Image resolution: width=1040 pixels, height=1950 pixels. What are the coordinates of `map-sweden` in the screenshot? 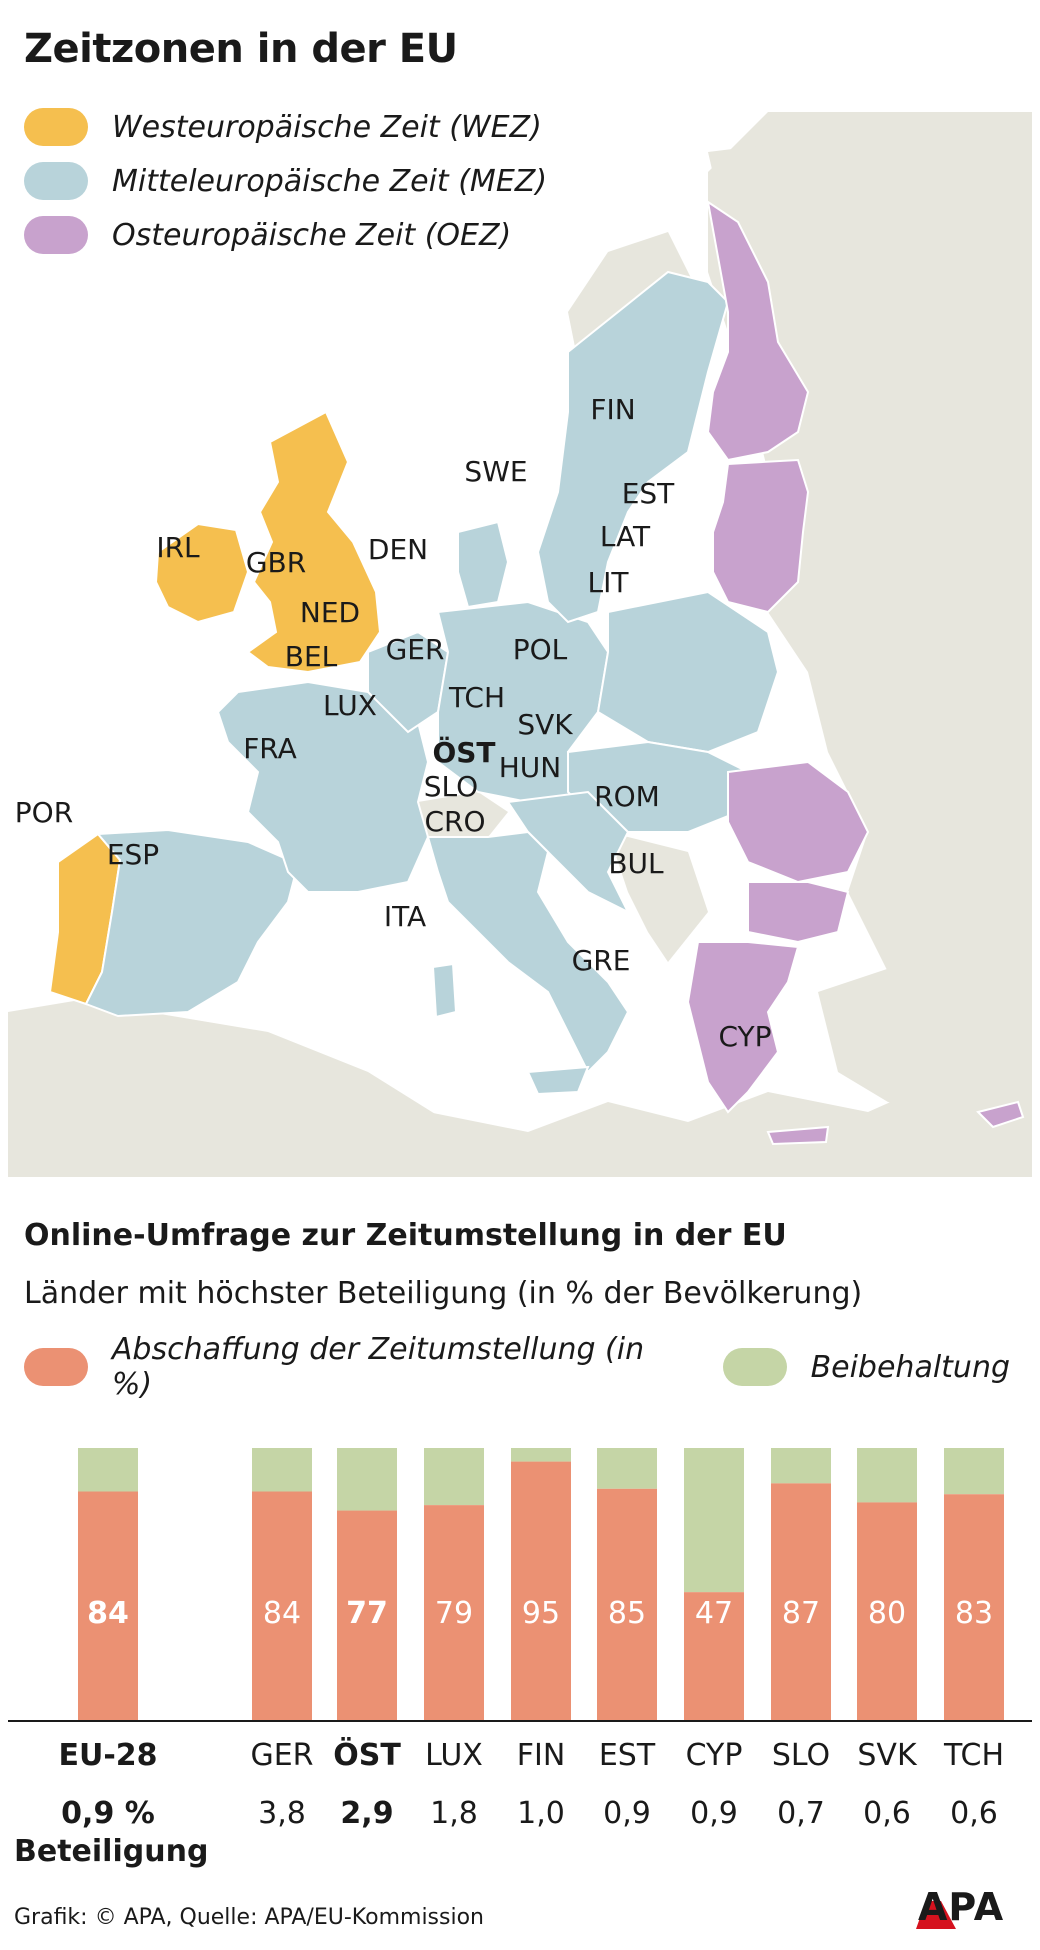 It's located at (633, 447).